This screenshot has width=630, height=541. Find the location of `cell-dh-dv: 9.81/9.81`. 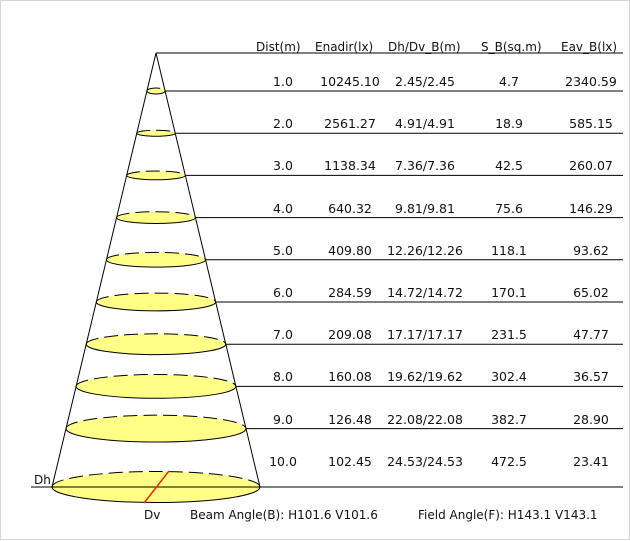

cell-dh-dv: 9.81/9.81 is located at coordinates (425, 208).